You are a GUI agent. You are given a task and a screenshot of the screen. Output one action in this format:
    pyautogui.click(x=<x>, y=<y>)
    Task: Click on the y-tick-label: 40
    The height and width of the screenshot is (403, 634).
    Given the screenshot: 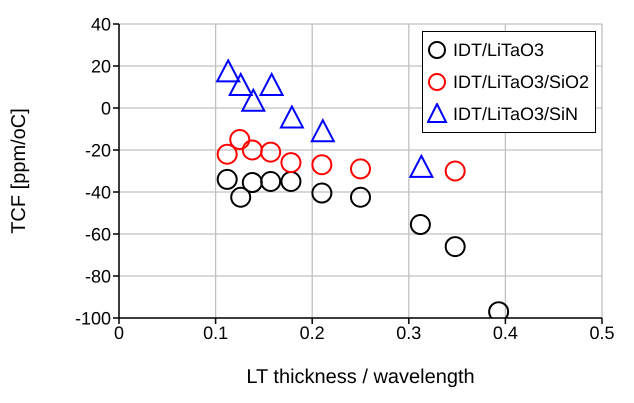 What is the action you would take?
    pyautogui.click(x=100, y=24)
    